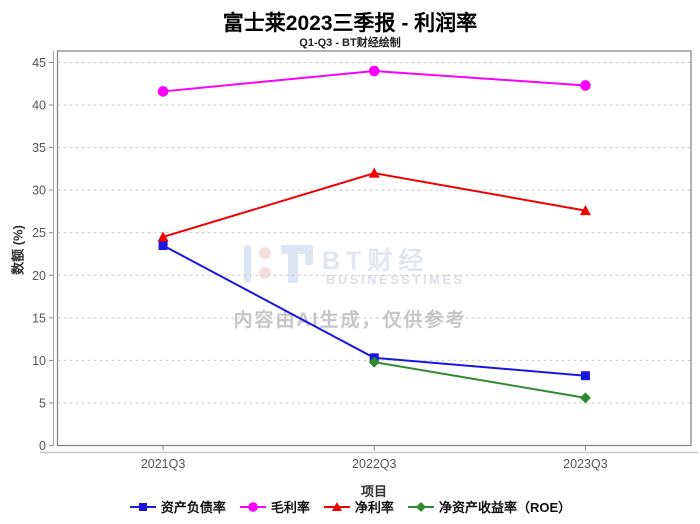  Describe the element at coordinates (42, 403) in the screenshot. I see `y-tick-label: 5` at that location.